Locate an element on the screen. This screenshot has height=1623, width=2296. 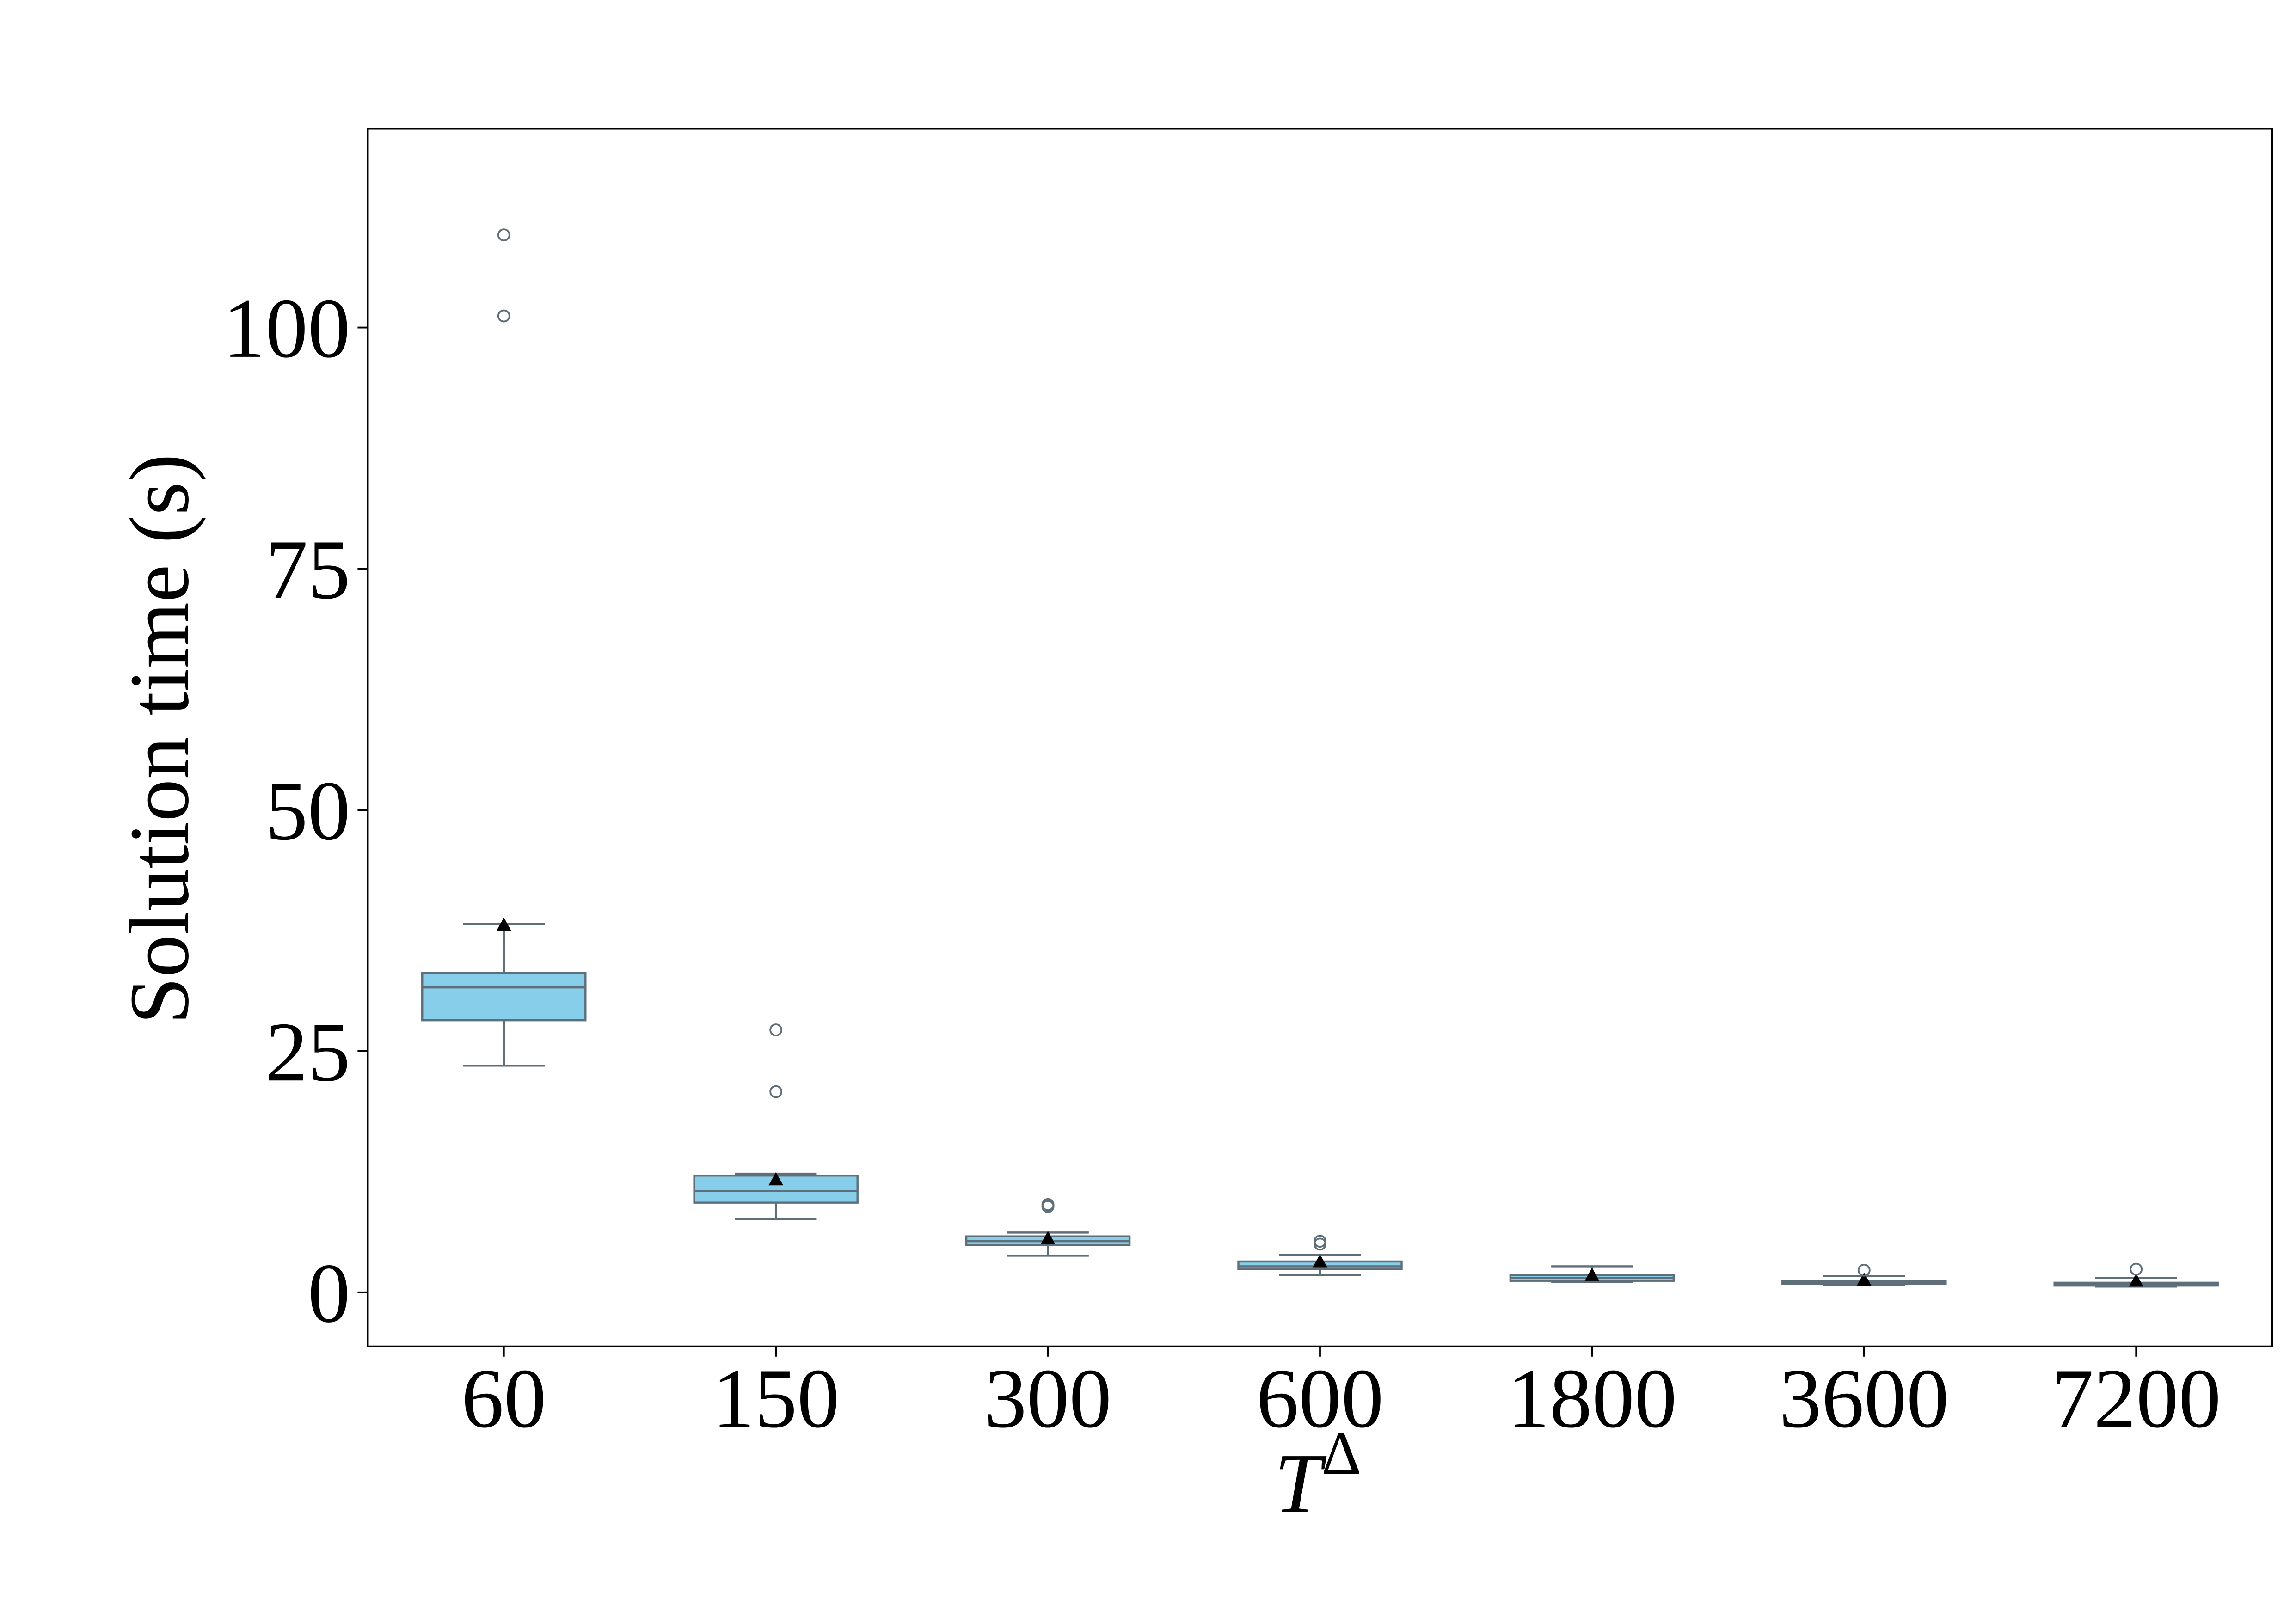
x-axis-label: TΔ is located at coordinates (1317, 1475).